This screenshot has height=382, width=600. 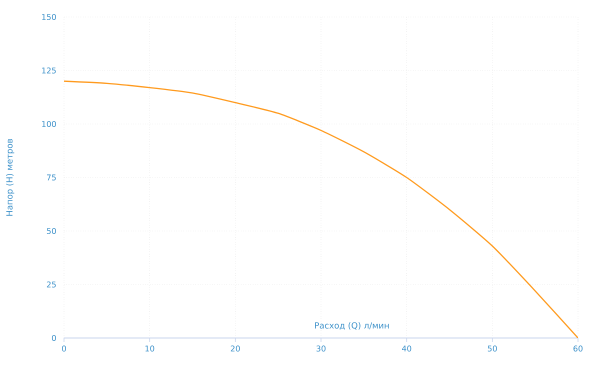 I want to click on x-axis-title: Расход (Q) л/мин, so click(x=352, y=326).